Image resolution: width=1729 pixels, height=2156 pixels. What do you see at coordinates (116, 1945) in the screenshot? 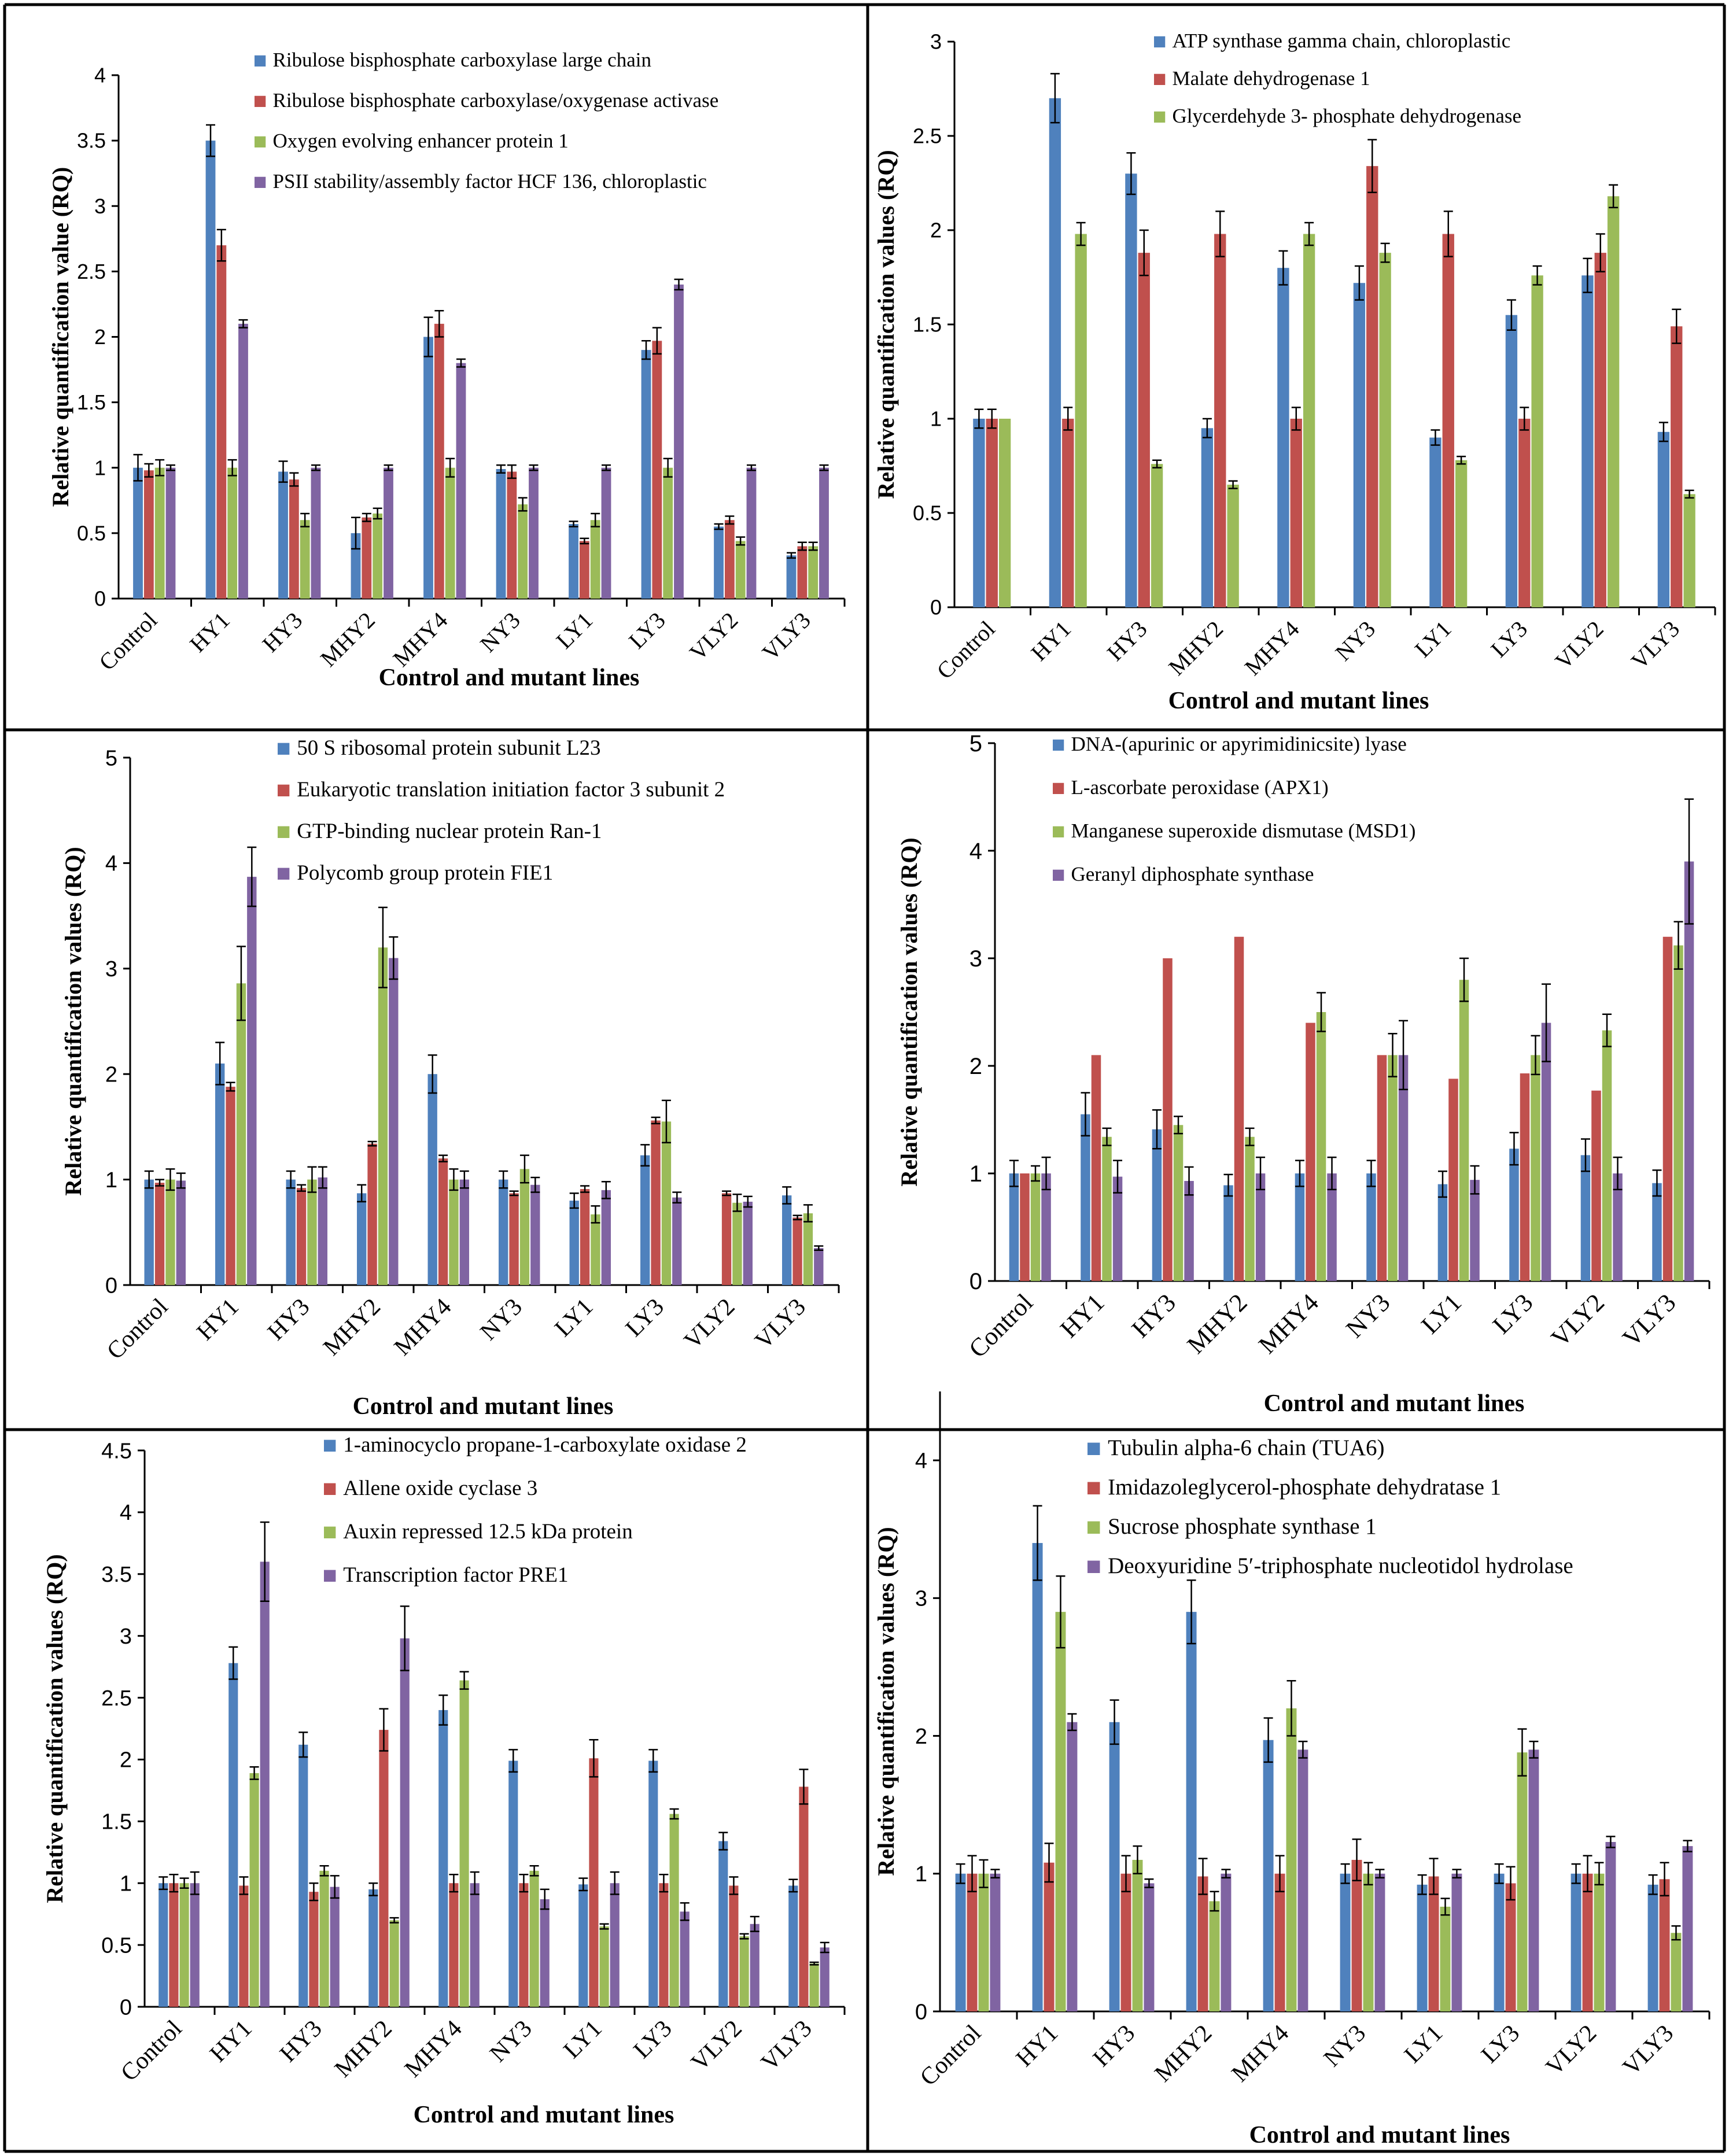
I see `y-tick-label: 0.5` at bounding box center [116, 1945].